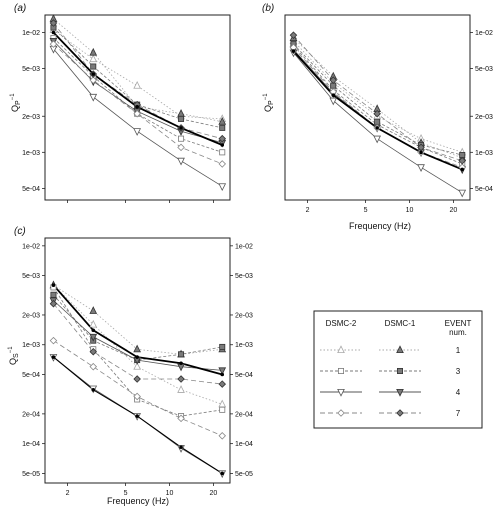 The image size is (500, 515). I want to click on panel-c-label: (c), so click(20, 231).